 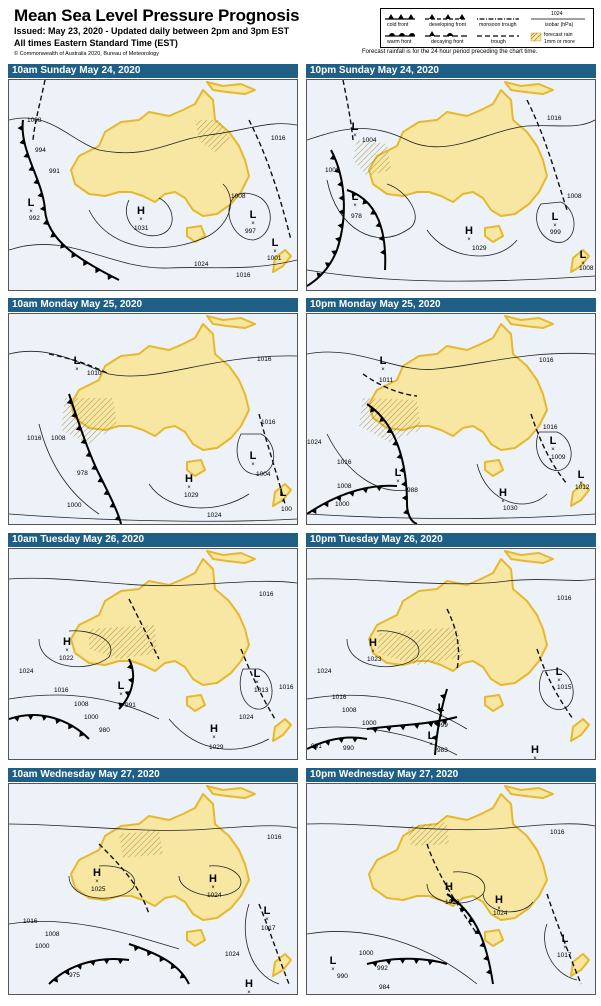 What do you see at coordinates (384, 987) in the screenshot?
I see `isobar-value-label: 984` at bounding box center [384, 987].